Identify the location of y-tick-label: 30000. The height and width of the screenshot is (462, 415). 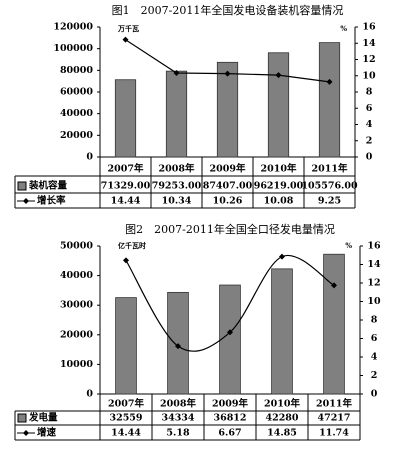
(76, 305).